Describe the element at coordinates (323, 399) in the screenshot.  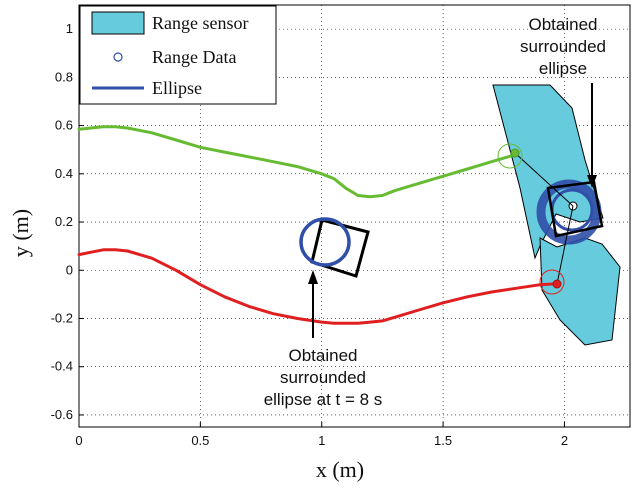
I see `annotation-t8-line-3: ellipse at t = 8 s` at that location.